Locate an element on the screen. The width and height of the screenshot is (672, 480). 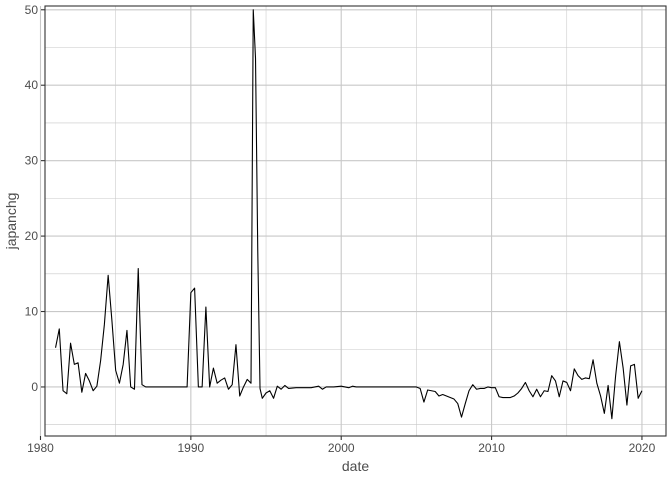
y-tick-label: 0 is located at coordinates (34, 387).